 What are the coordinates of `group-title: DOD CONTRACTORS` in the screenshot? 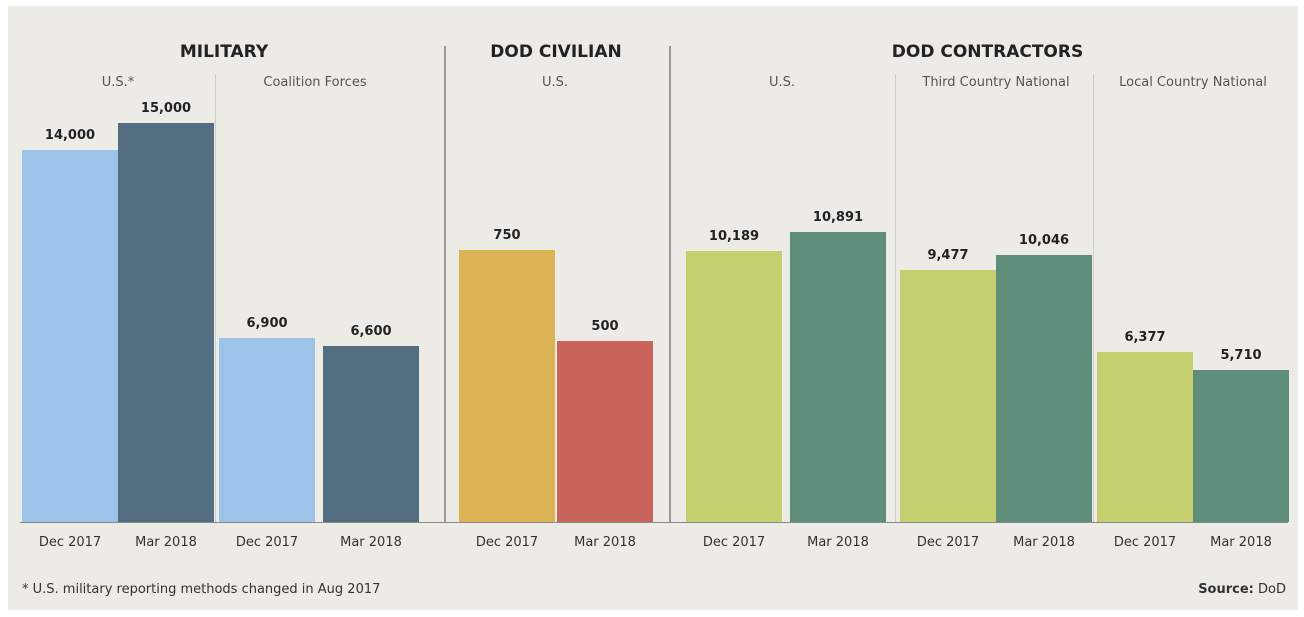 It's located at (987, 52).